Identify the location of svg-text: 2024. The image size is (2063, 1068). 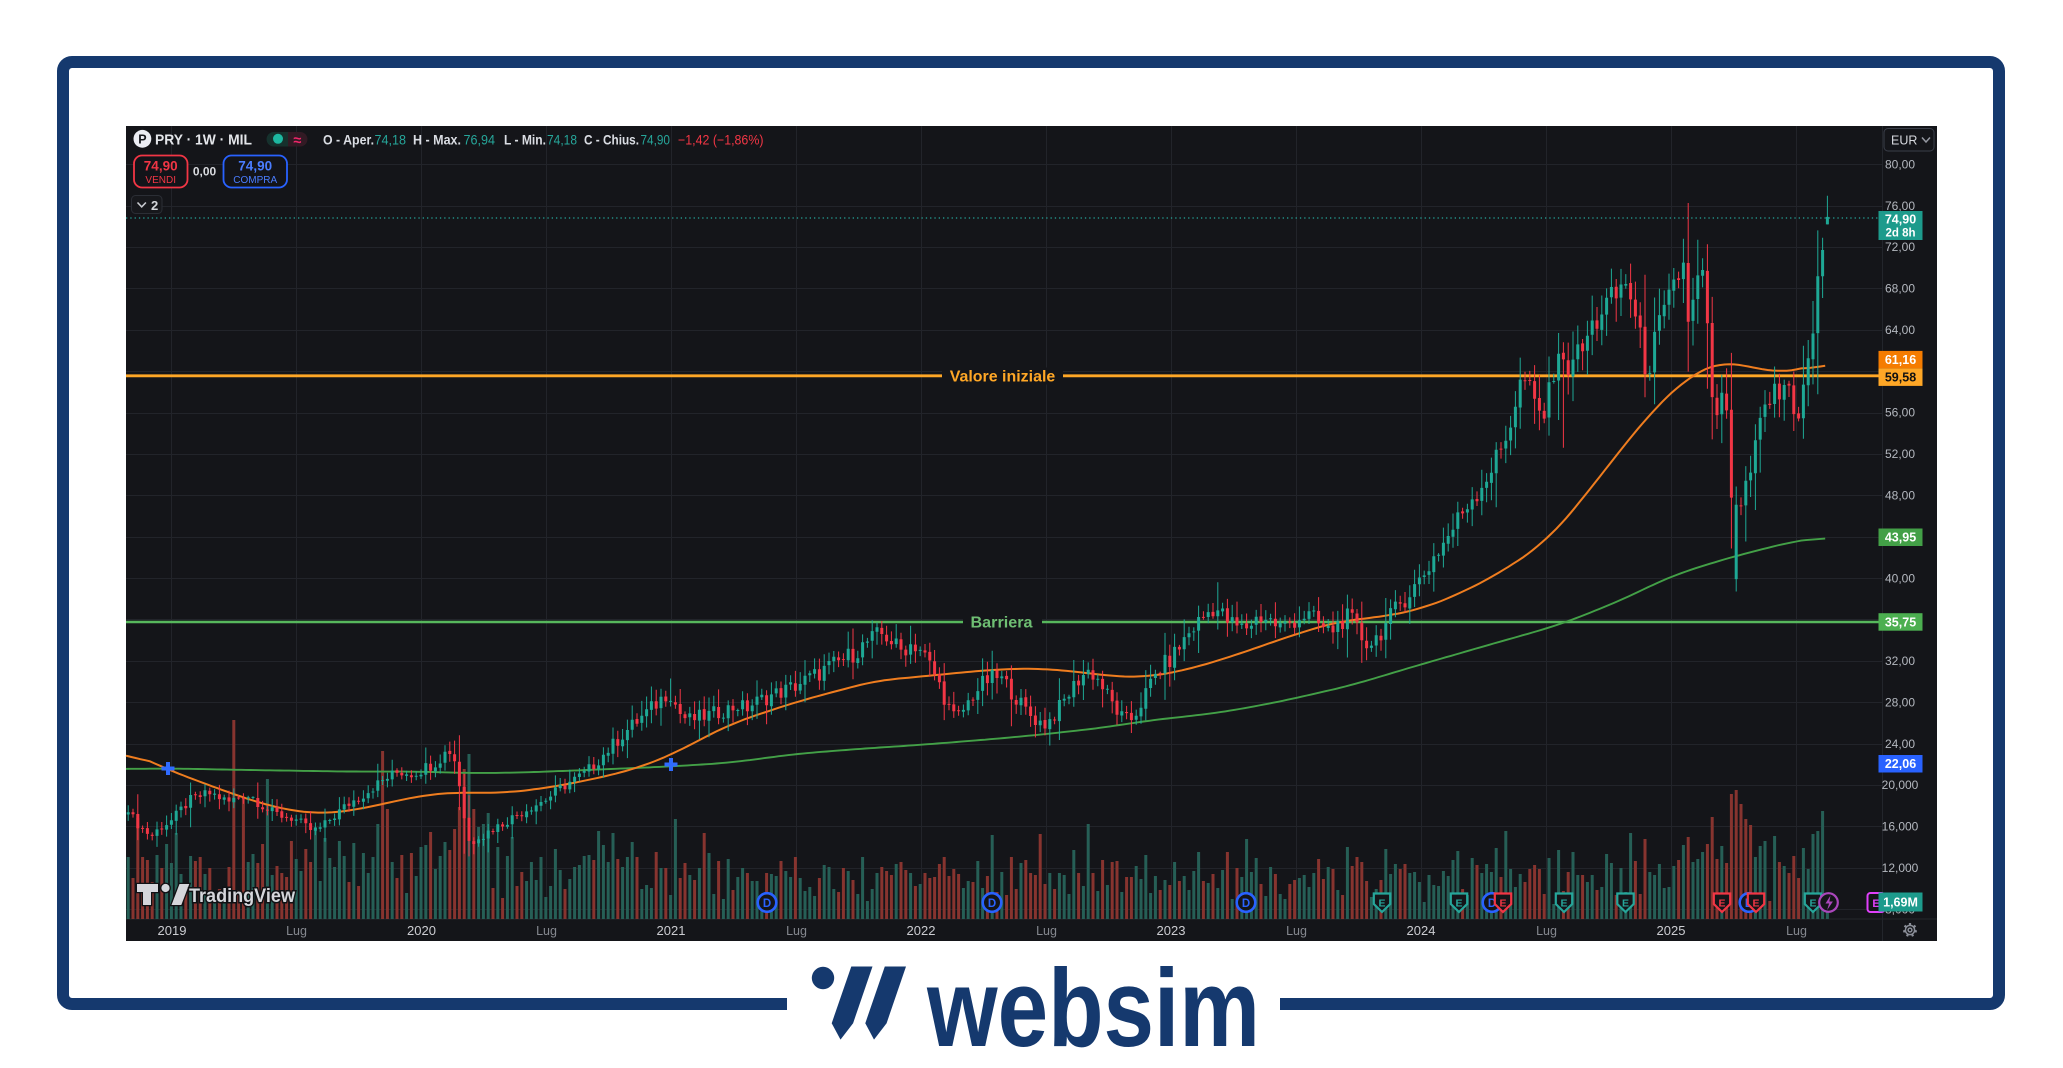
(1421, 930).